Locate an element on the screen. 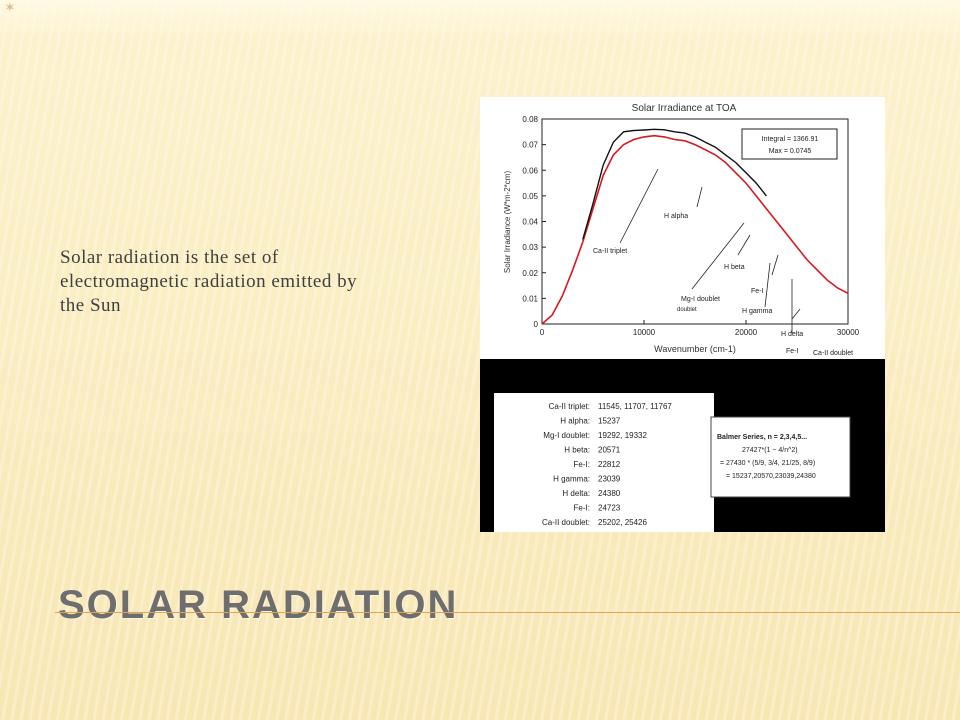 This screenshot has height=720, width=960. table-row-label: Ca-II triplet: is located at coordinates (569, 406).